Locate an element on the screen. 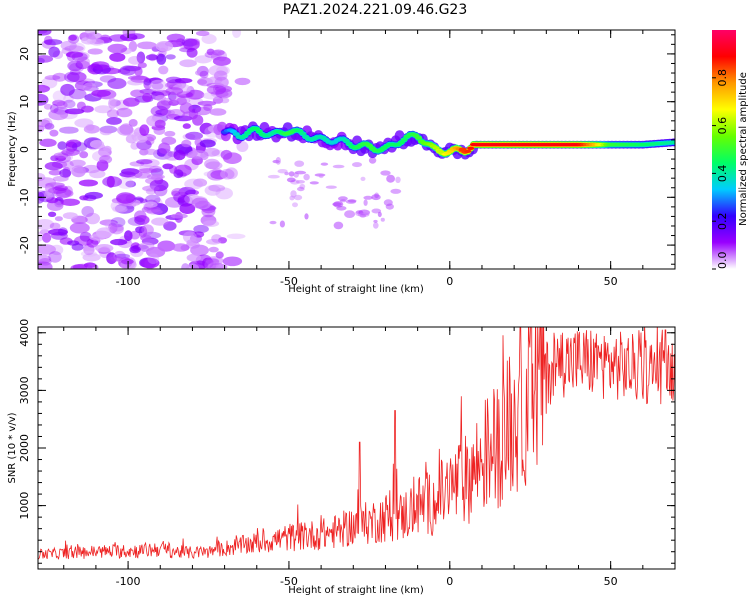 Image resolution: width=750 pixels, height=600 pixels. ridge-peak is located at coordinates (462, 149).